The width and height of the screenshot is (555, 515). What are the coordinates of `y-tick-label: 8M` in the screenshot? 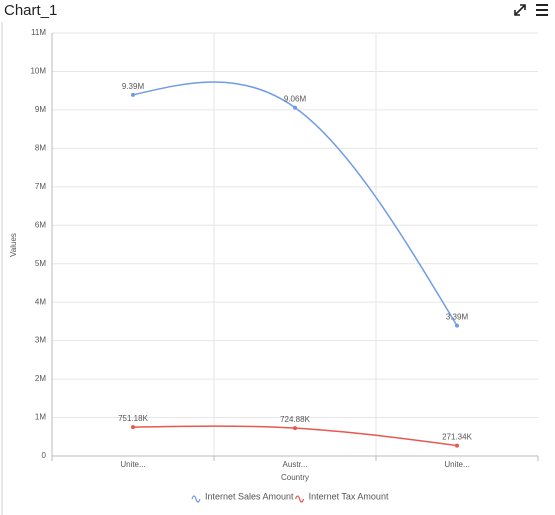 It's located at (40, 147).